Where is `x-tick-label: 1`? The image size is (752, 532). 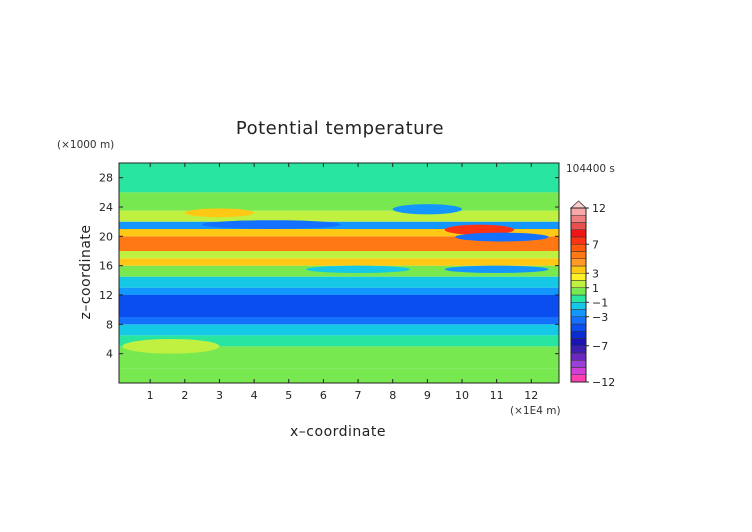 x-tick-label: 1 is located at coordinates (150, 395).